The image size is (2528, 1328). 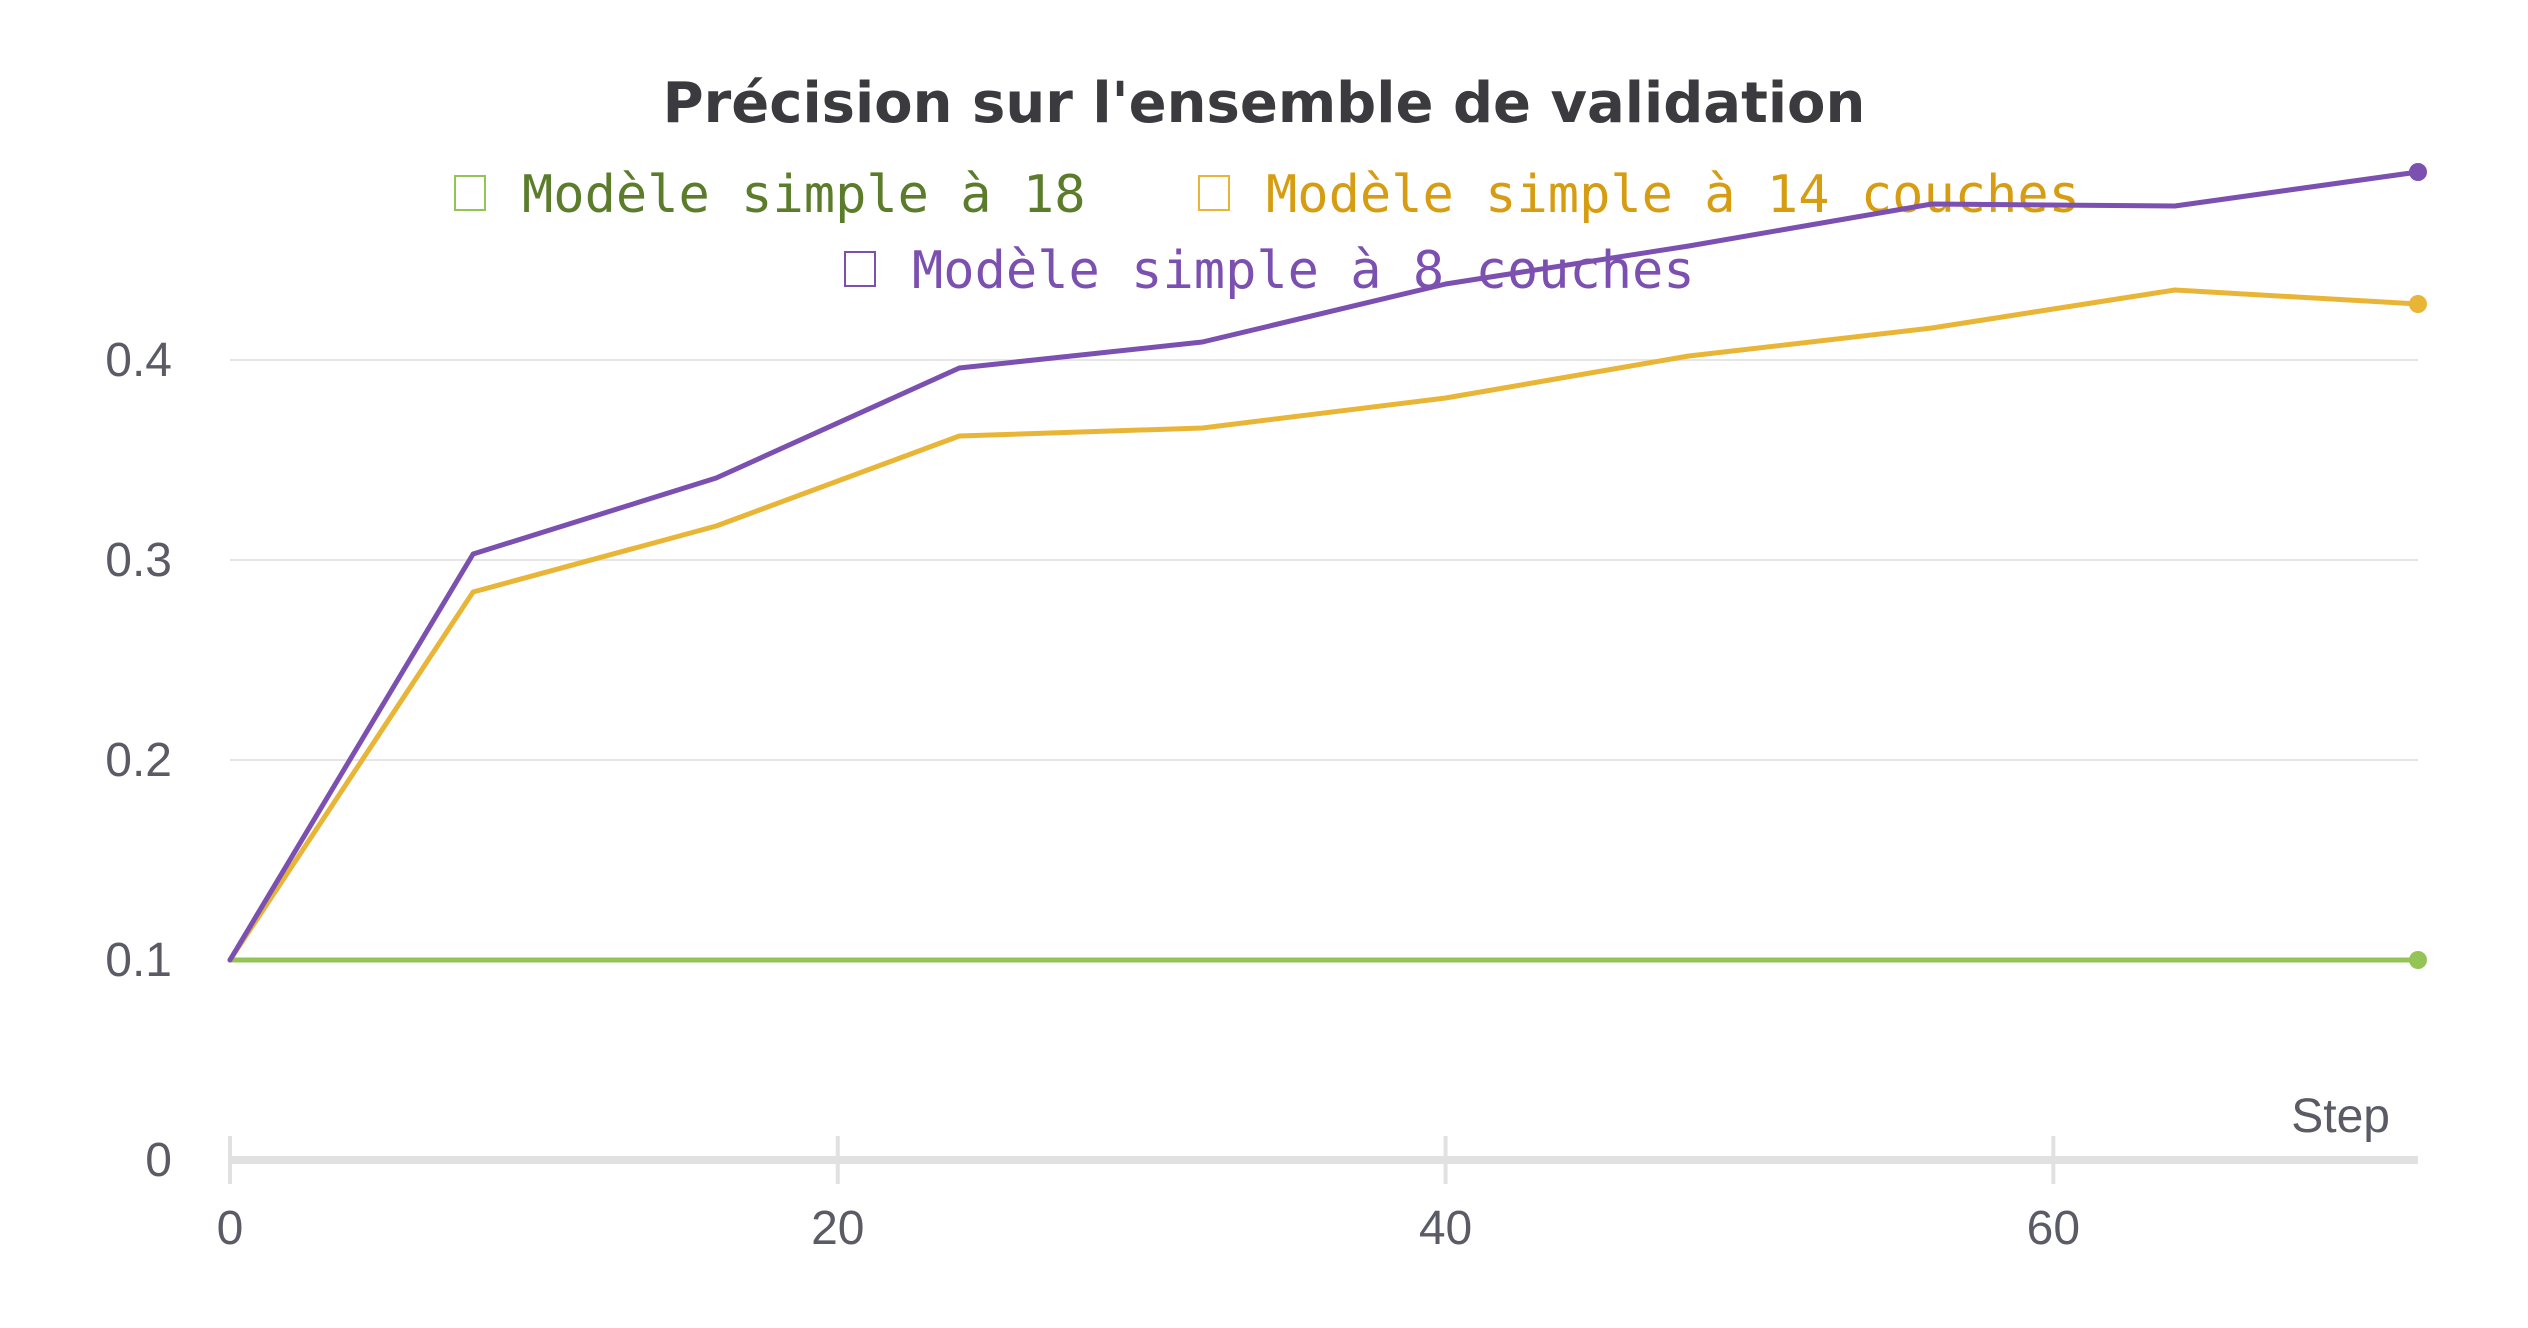 What do you see at coordinates (138, 960) in the screenshot?
I see `y-tick-label: 0.1` at bounding box center [138, 960].